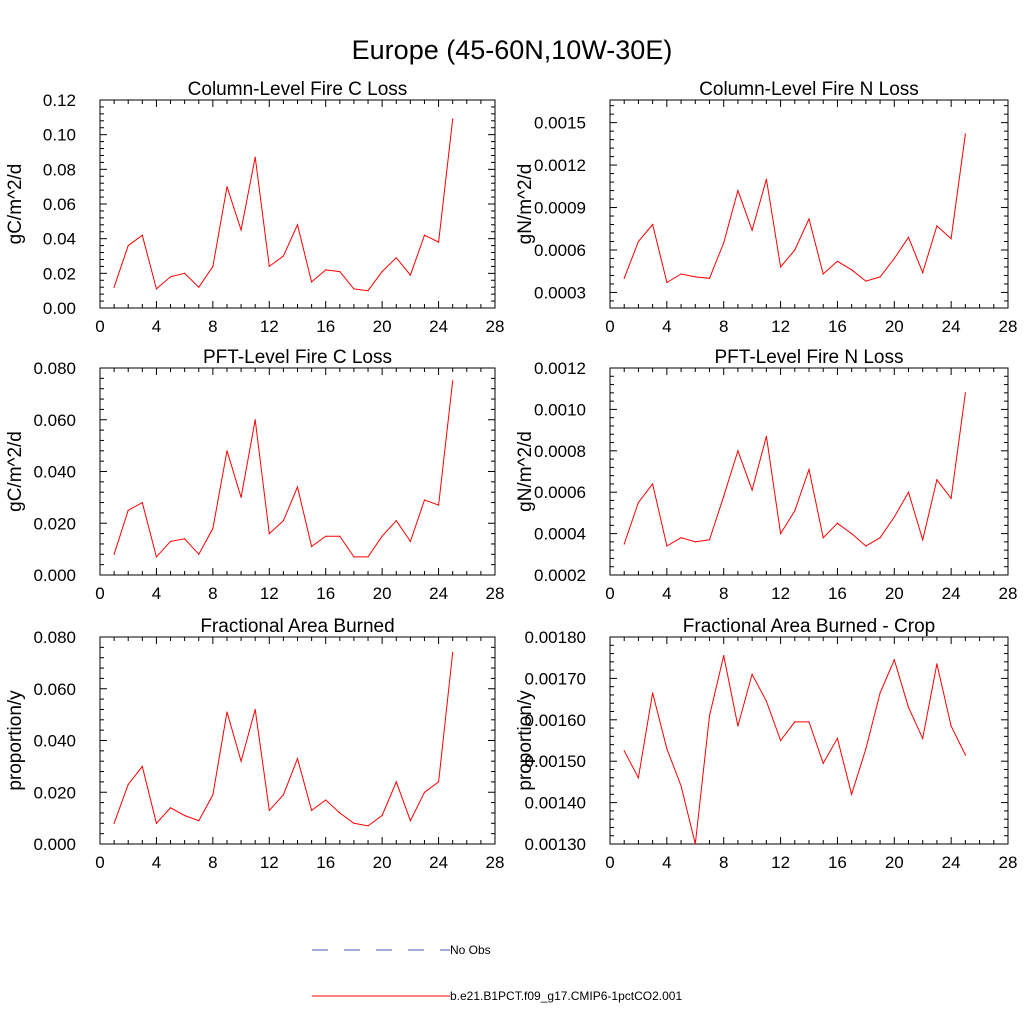 This screenshot has height=1024, width=1024. What do you see at coordinates (297, 626) in the screenshot?
I see `panel-title: Fractional Area Burned` at bounding box center [297, 626].